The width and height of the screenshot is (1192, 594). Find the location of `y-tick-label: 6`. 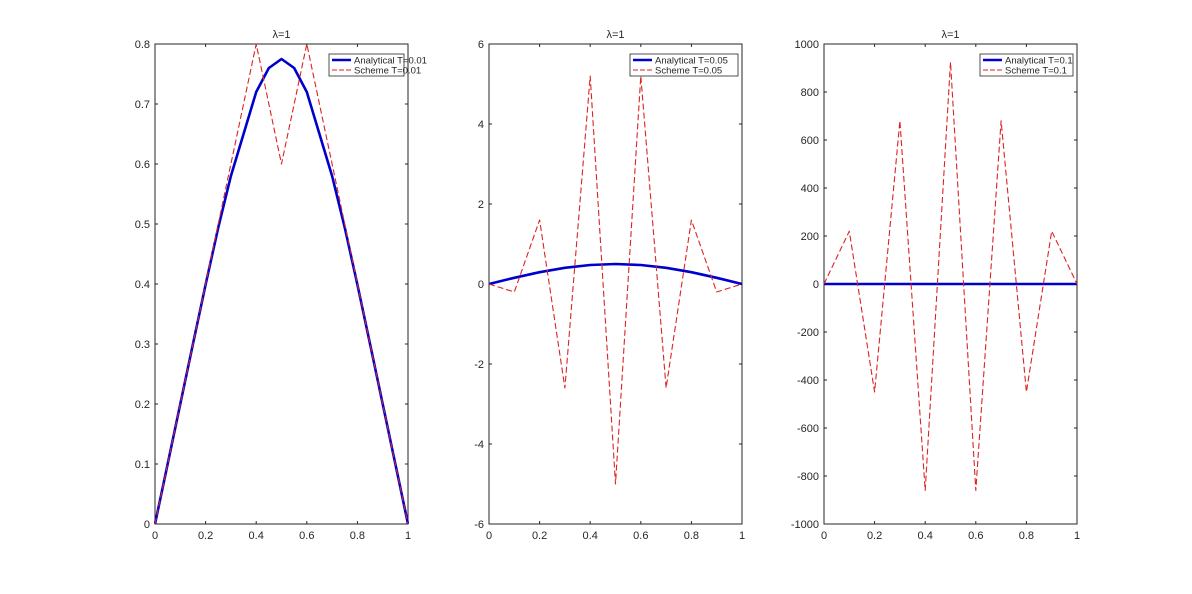

y-tick-label: 6 is located at coordinates (481, 45).